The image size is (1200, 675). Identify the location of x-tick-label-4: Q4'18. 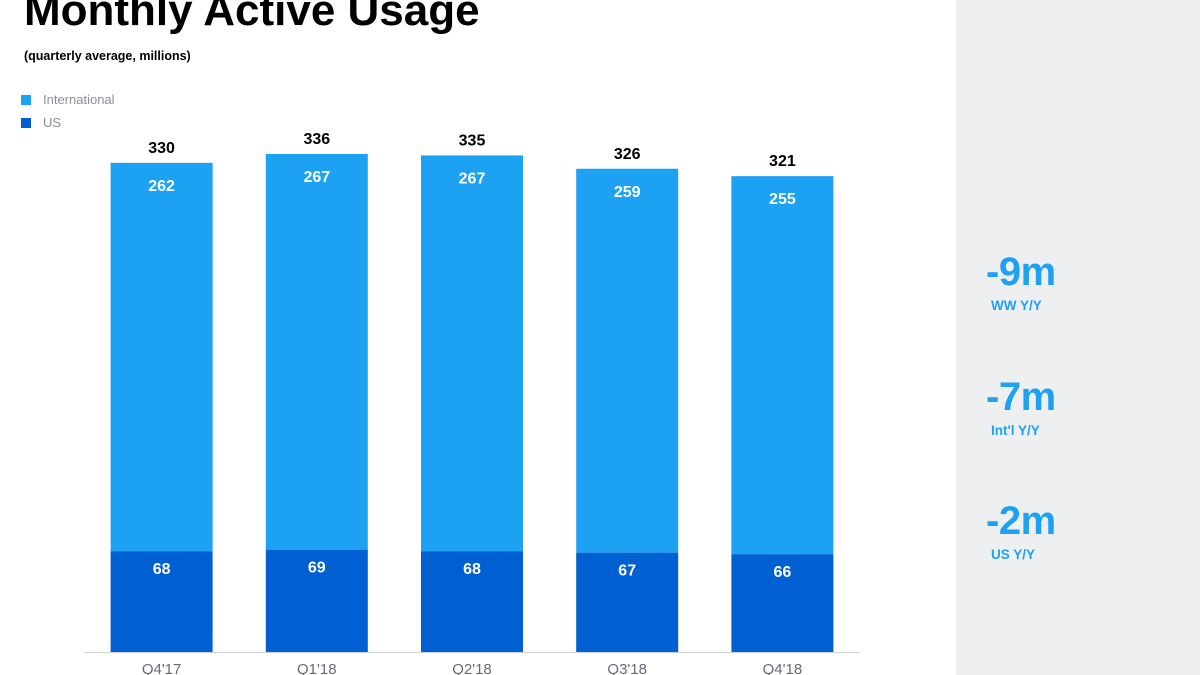
(783, 668).